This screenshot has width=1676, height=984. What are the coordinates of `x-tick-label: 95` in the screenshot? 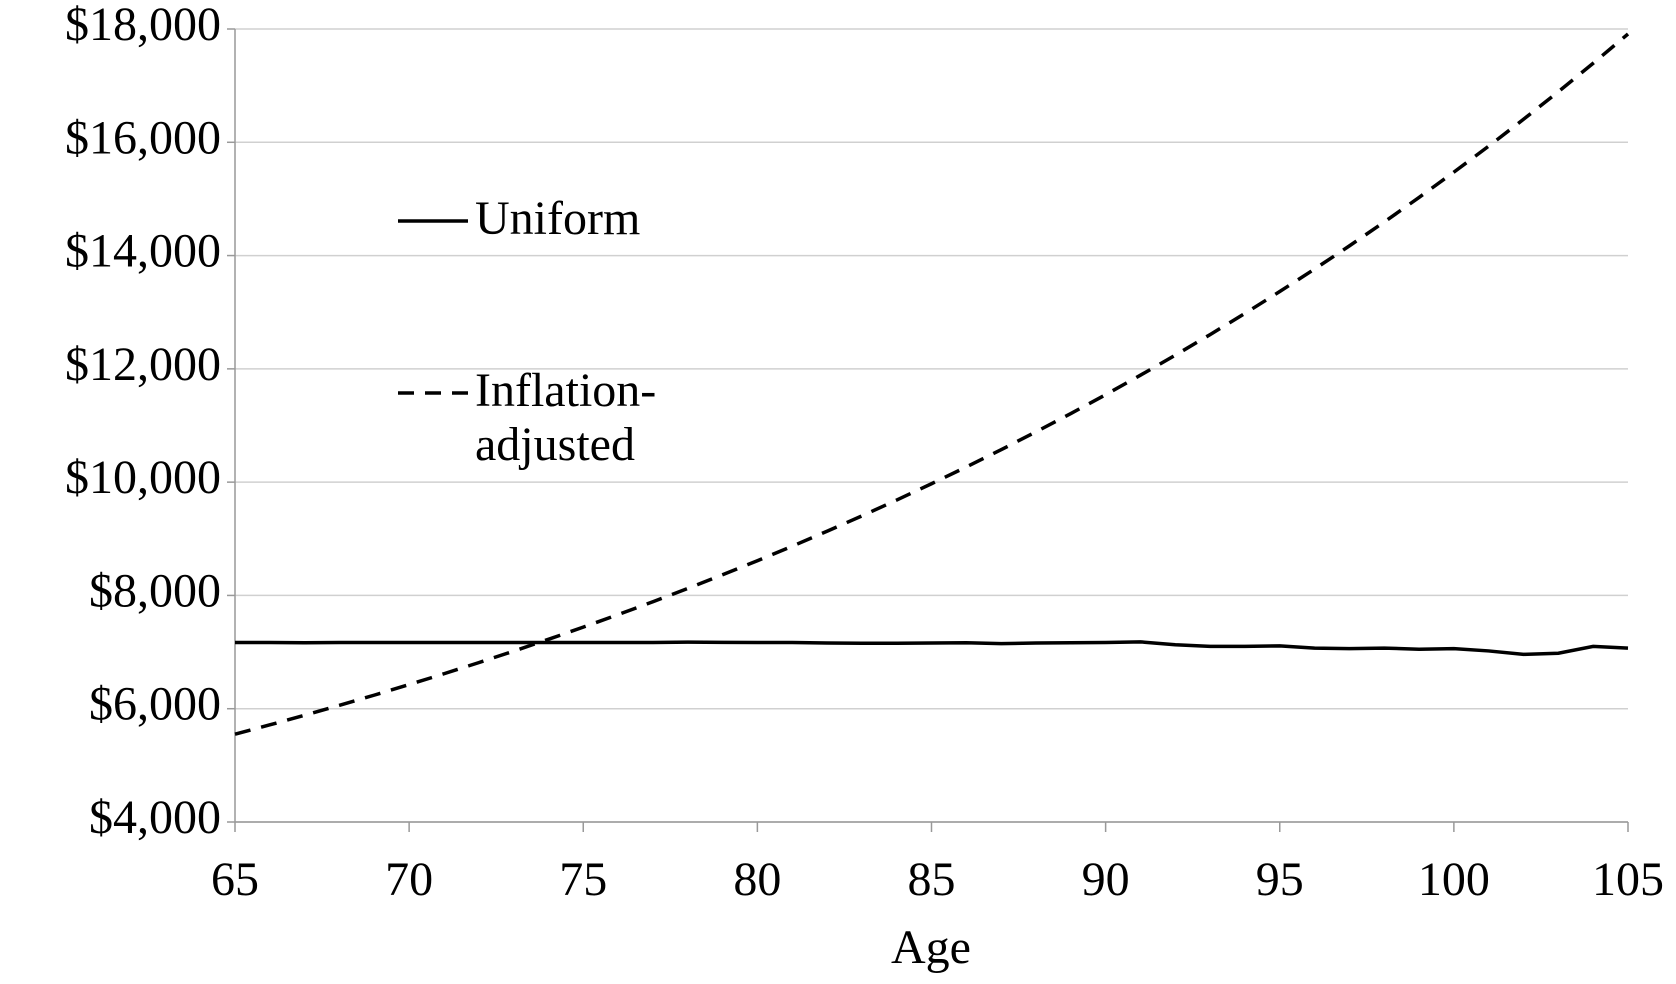 It's located at (1280, 879).